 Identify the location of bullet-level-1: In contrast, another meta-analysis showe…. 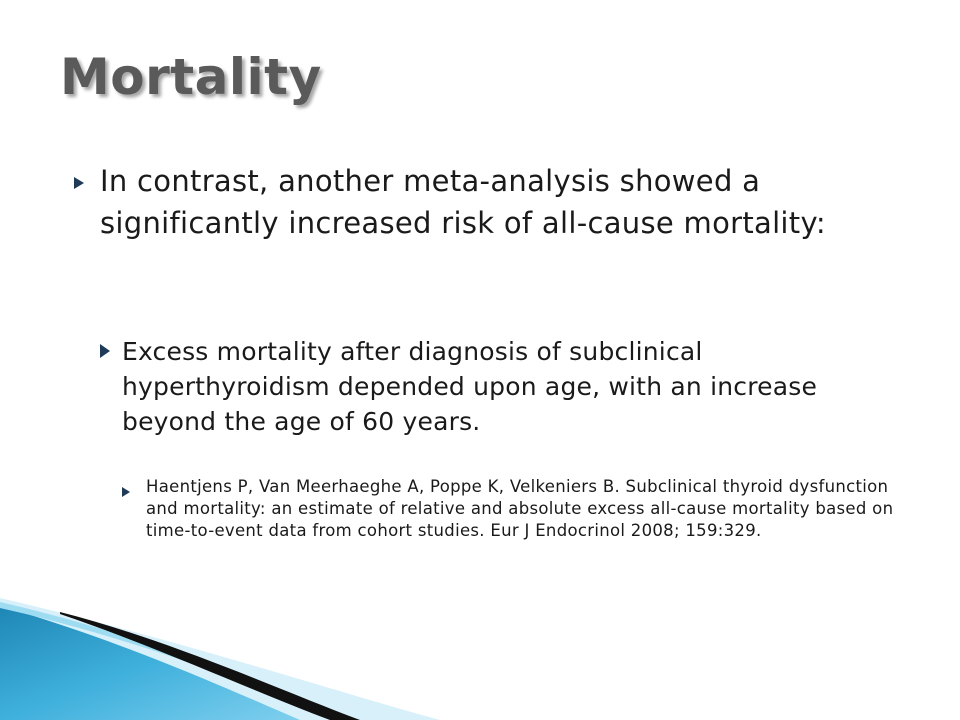
(484, 202).